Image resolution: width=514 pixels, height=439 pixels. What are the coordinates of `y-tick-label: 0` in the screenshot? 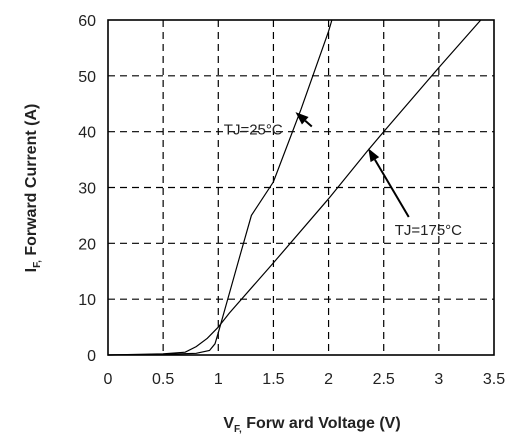 It's located at (91, 356).